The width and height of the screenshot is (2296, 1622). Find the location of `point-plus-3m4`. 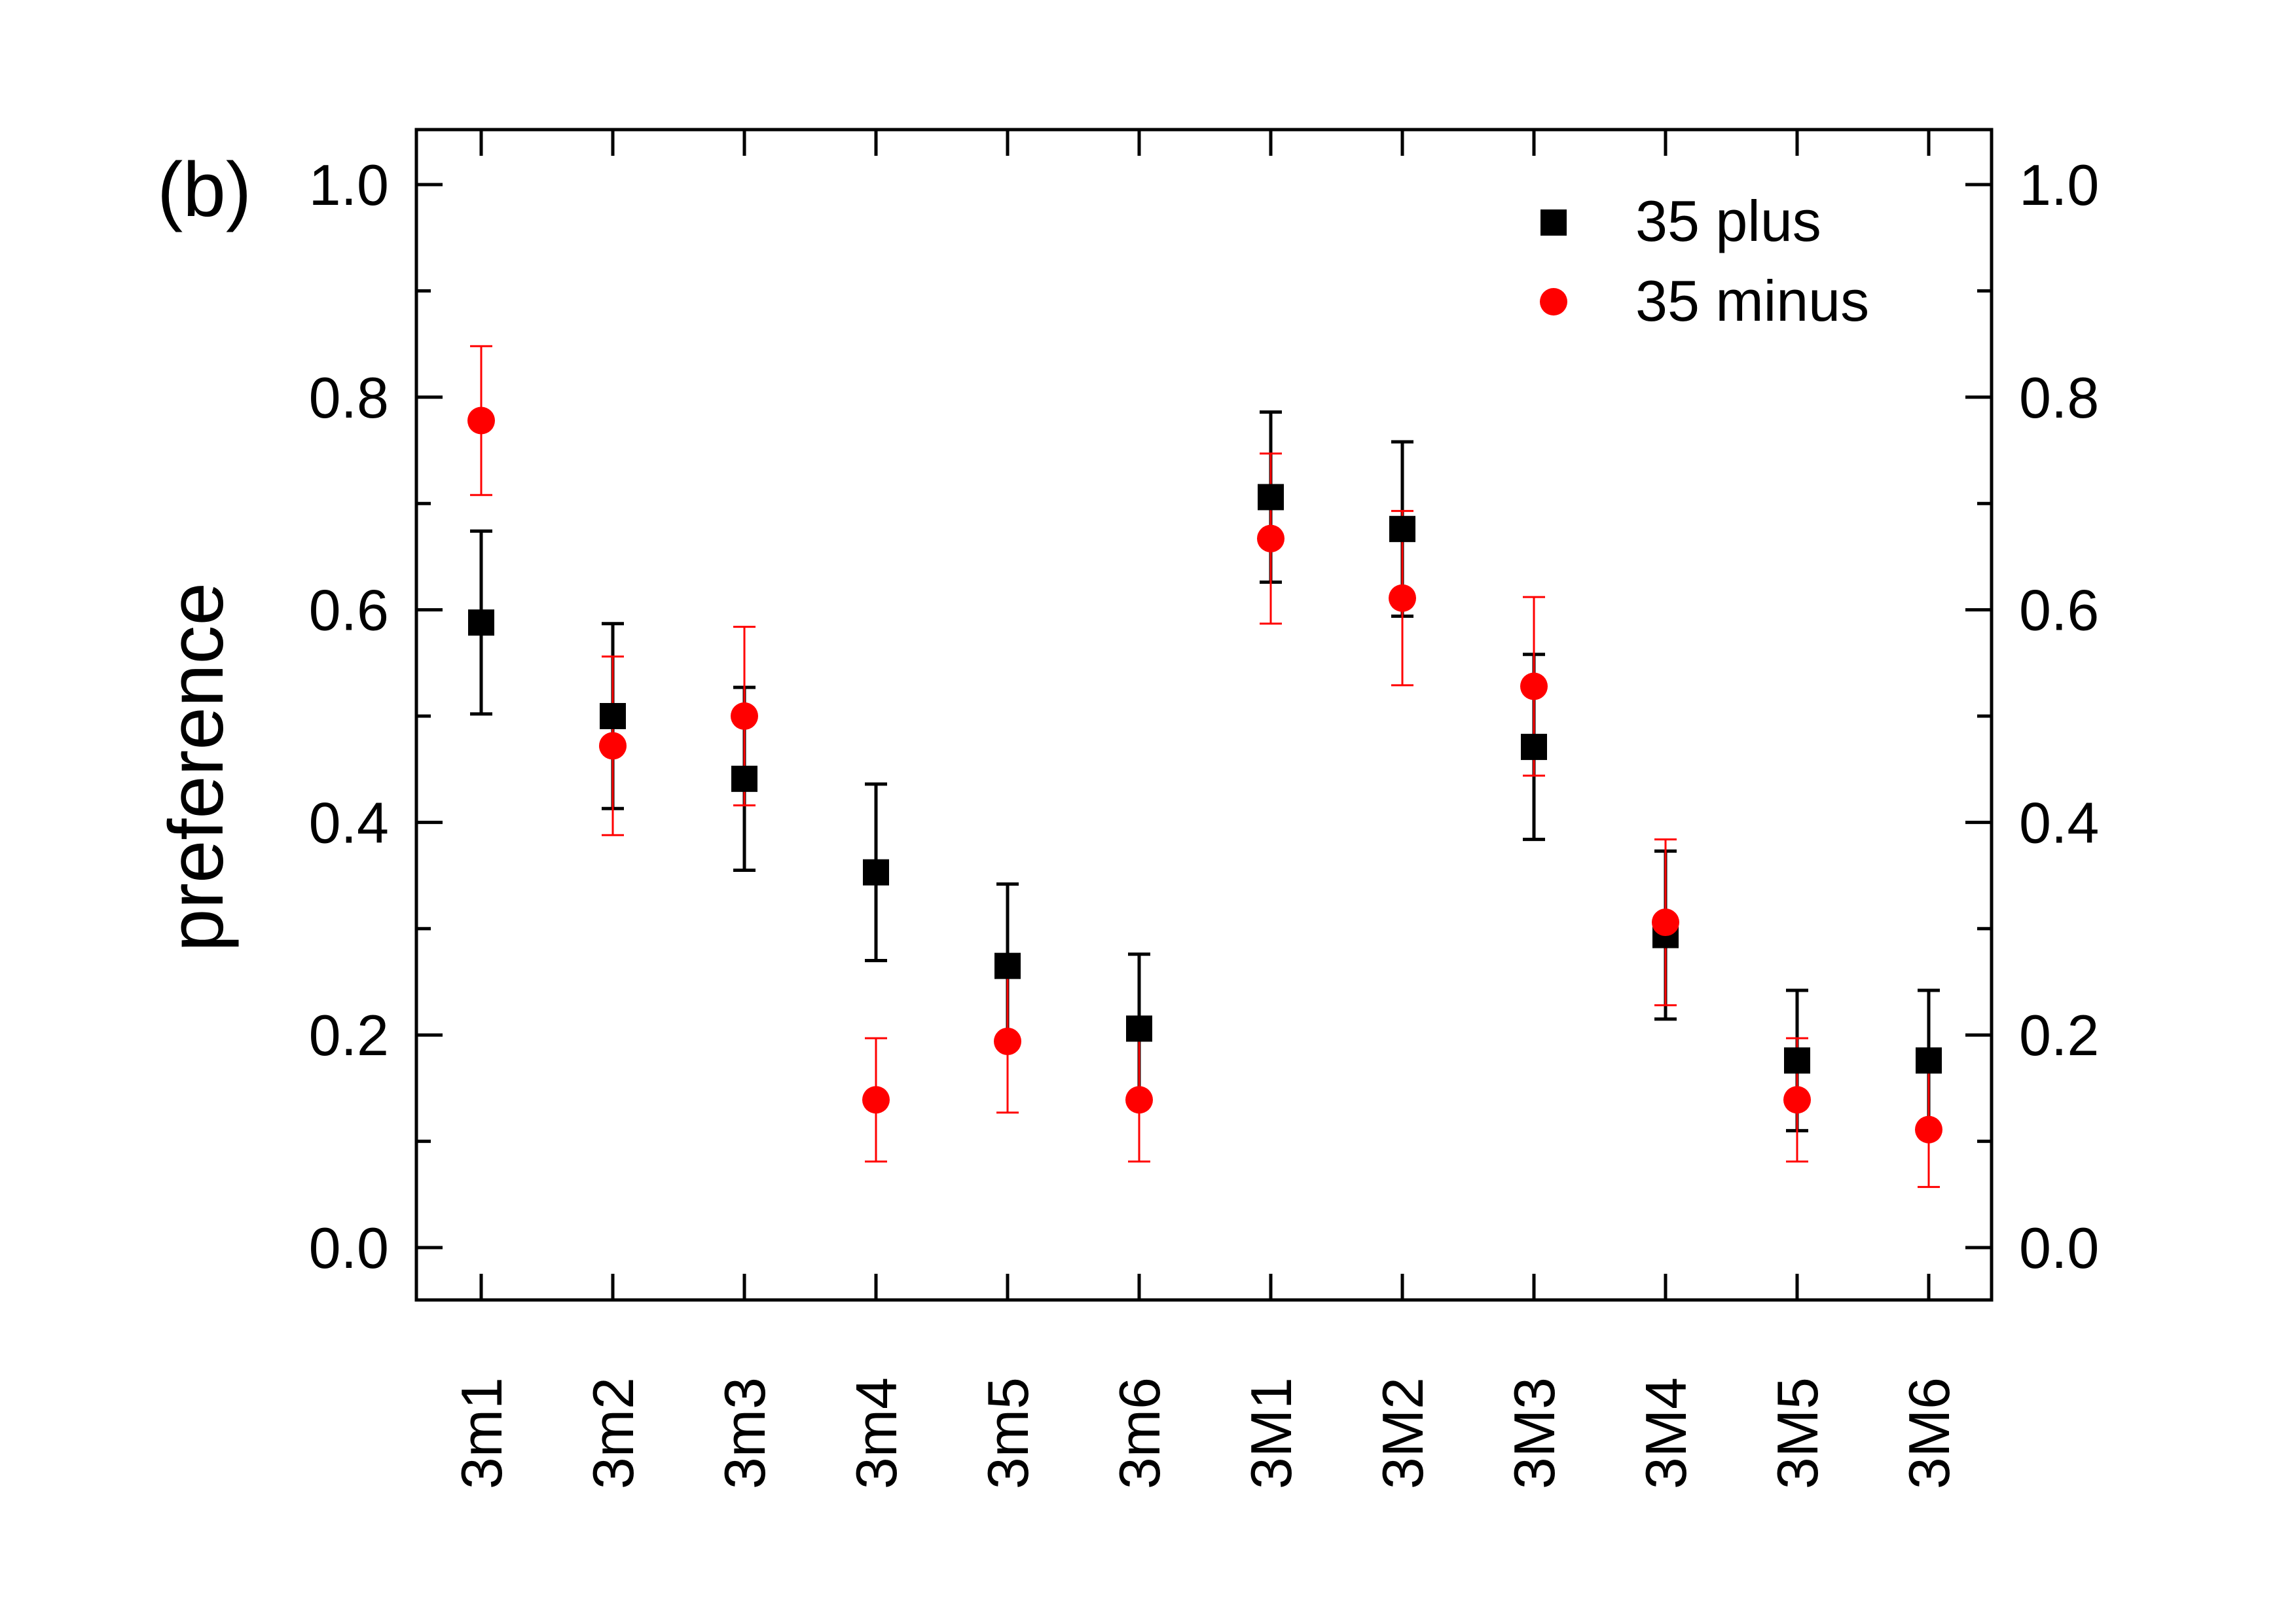

point-plus-3m4 is located at coordinates (876, 872).